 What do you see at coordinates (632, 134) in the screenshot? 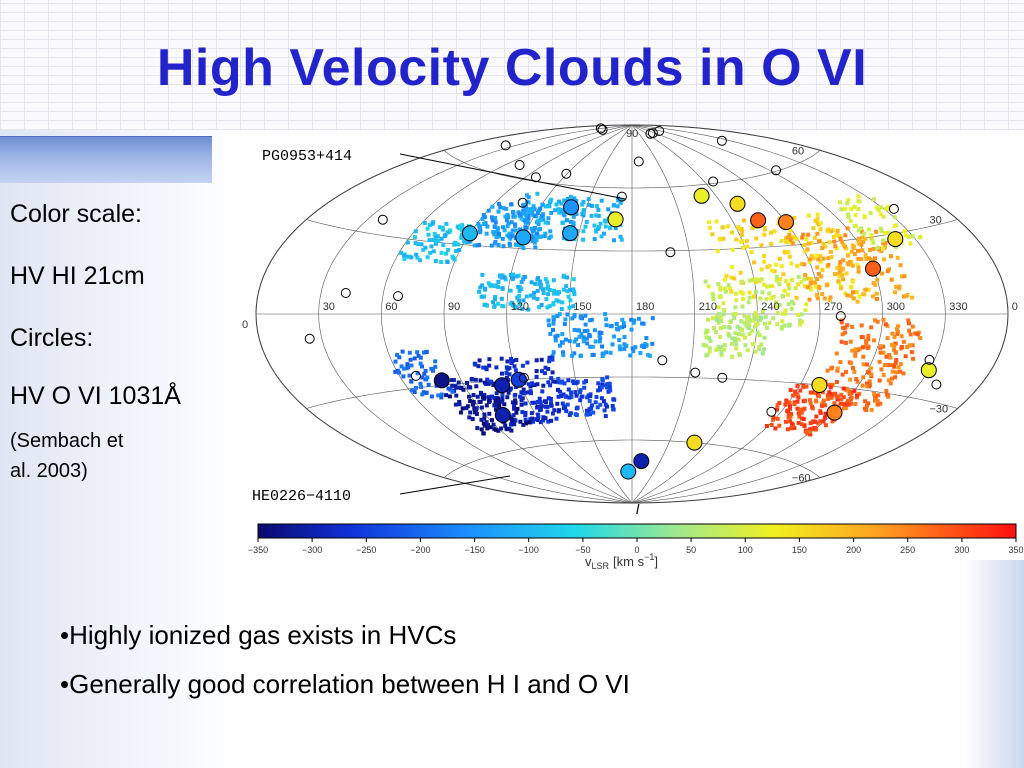
I see `latitude-tick-label: 90` at bounding box center [632, 134].